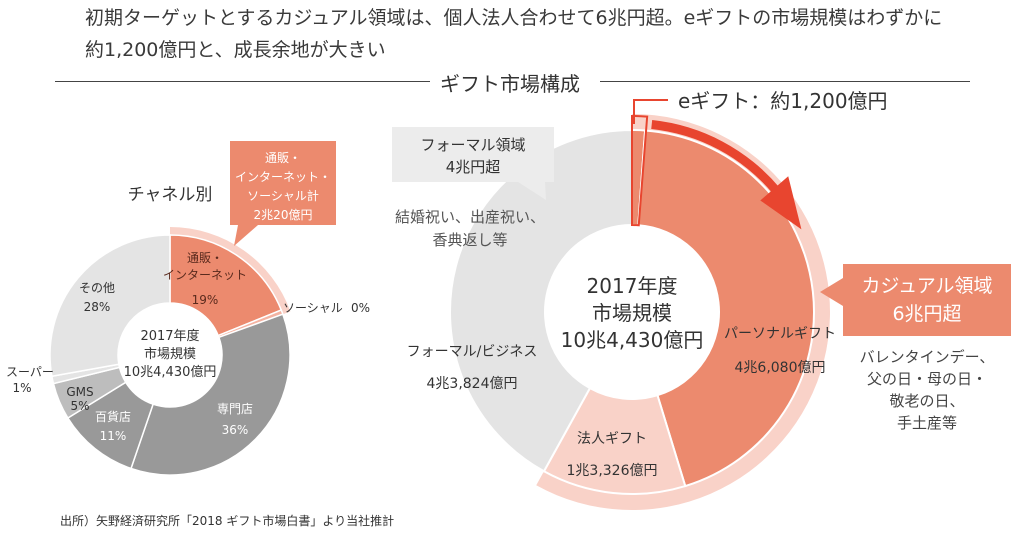 The image size is (1025, 540). What do you see at coordinates (205, 300) in the screenshot?
I see `value-netshop: 19%` at bounding box center [205, 300].